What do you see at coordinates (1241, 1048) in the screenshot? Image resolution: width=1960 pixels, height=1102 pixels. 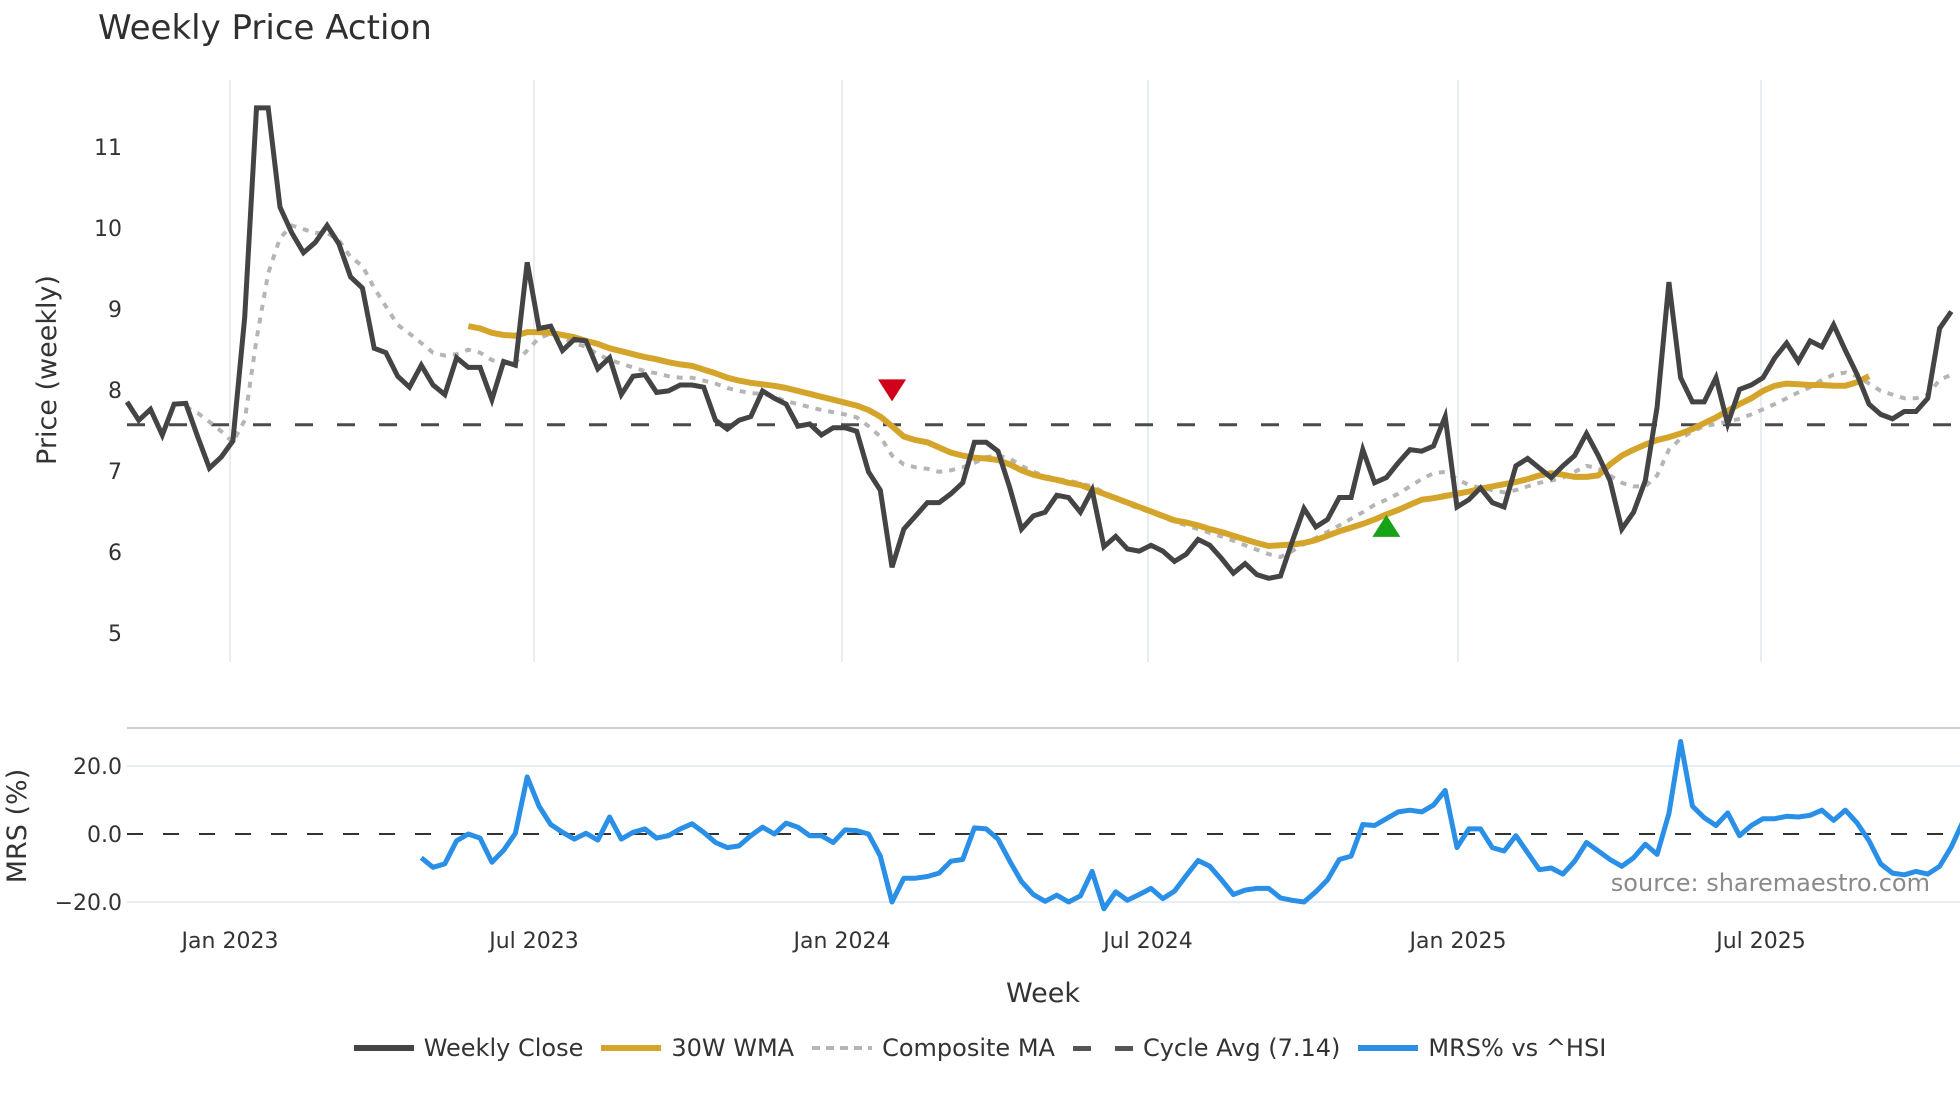 I see `legend-label: Cycle Avg (7.14)` at bounding box center [1241, 1048].